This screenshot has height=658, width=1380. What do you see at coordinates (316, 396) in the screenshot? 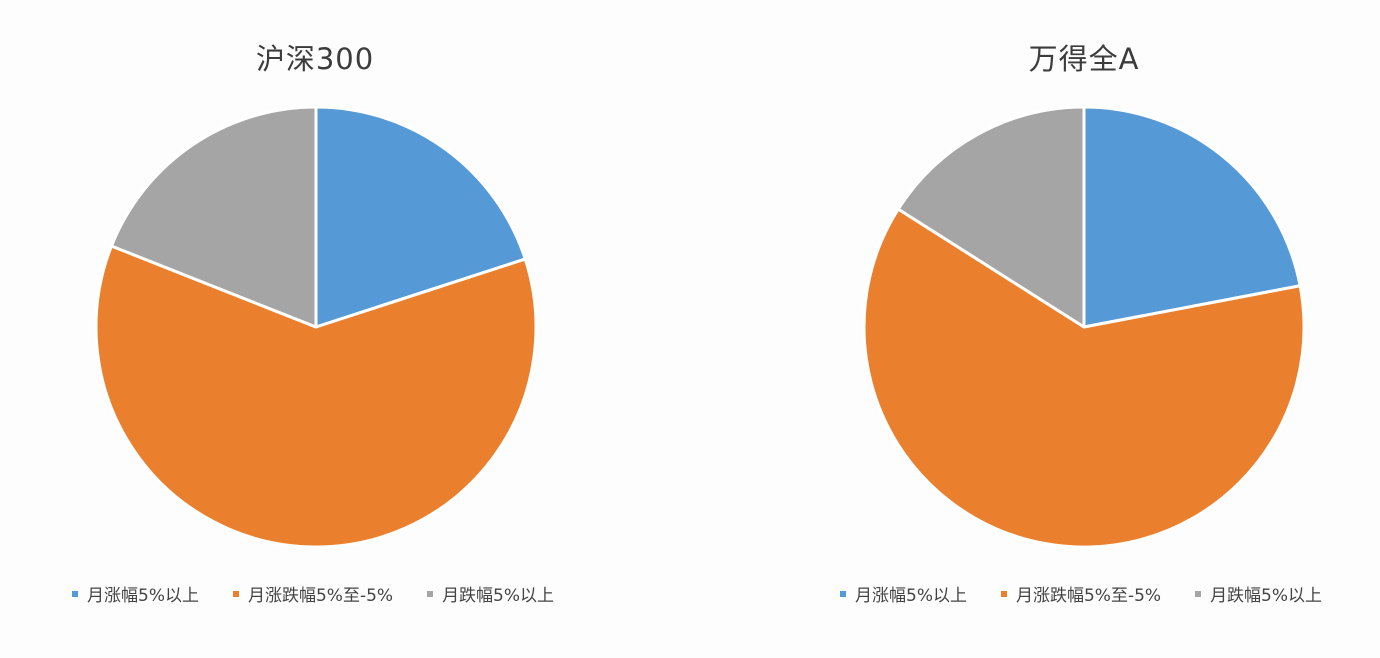
I see `slice-flat` at bounding box center [316, 396].